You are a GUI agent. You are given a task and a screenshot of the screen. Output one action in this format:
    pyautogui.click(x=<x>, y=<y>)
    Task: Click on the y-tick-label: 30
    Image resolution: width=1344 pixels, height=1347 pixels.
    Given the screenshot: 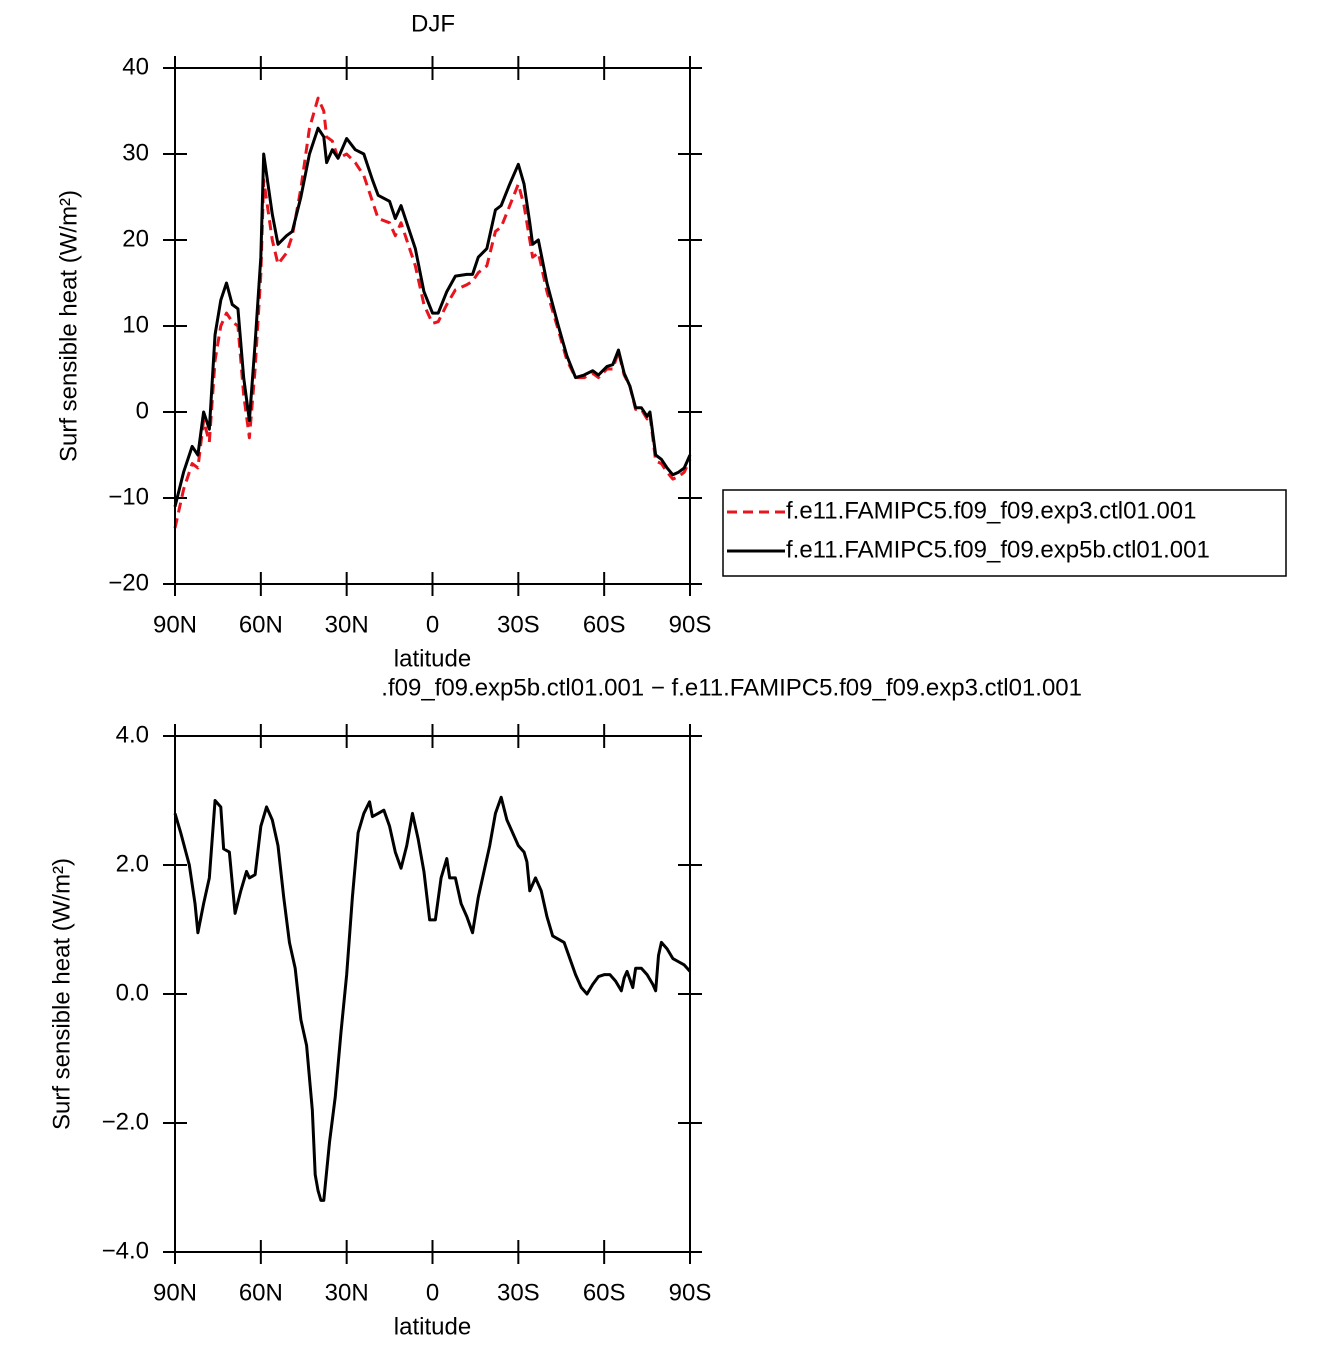 What is the action you would take?
    pyautogui.click(x=135, y=152)
    